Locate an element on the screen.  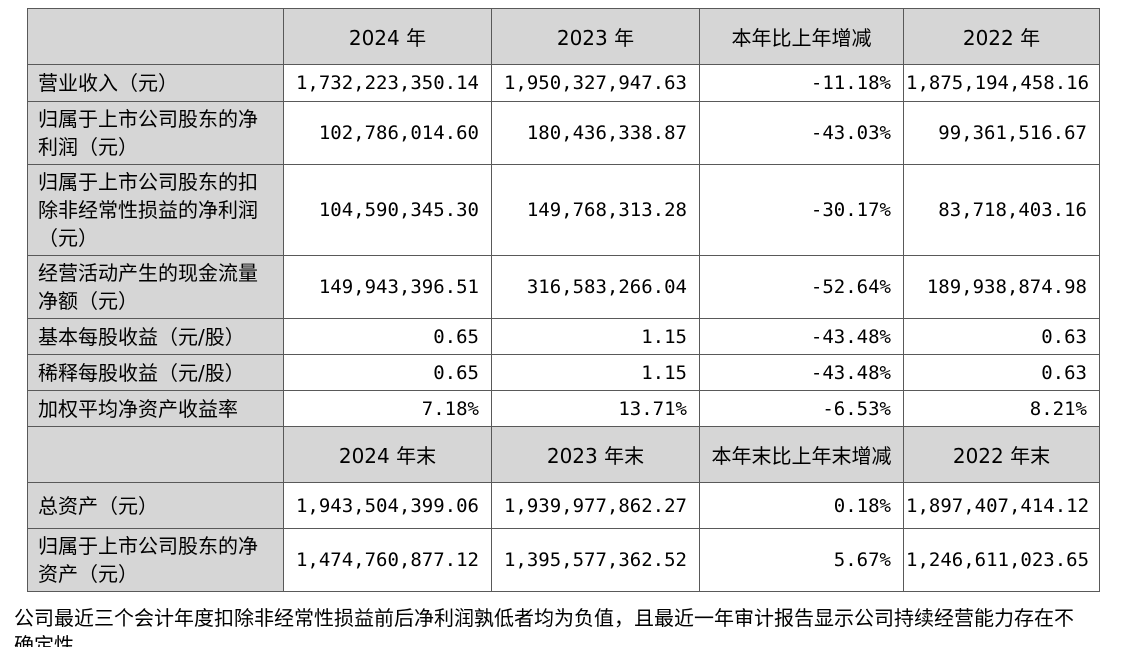
value-2023: 316,583,266.04 is located at coordinates (595, 287).